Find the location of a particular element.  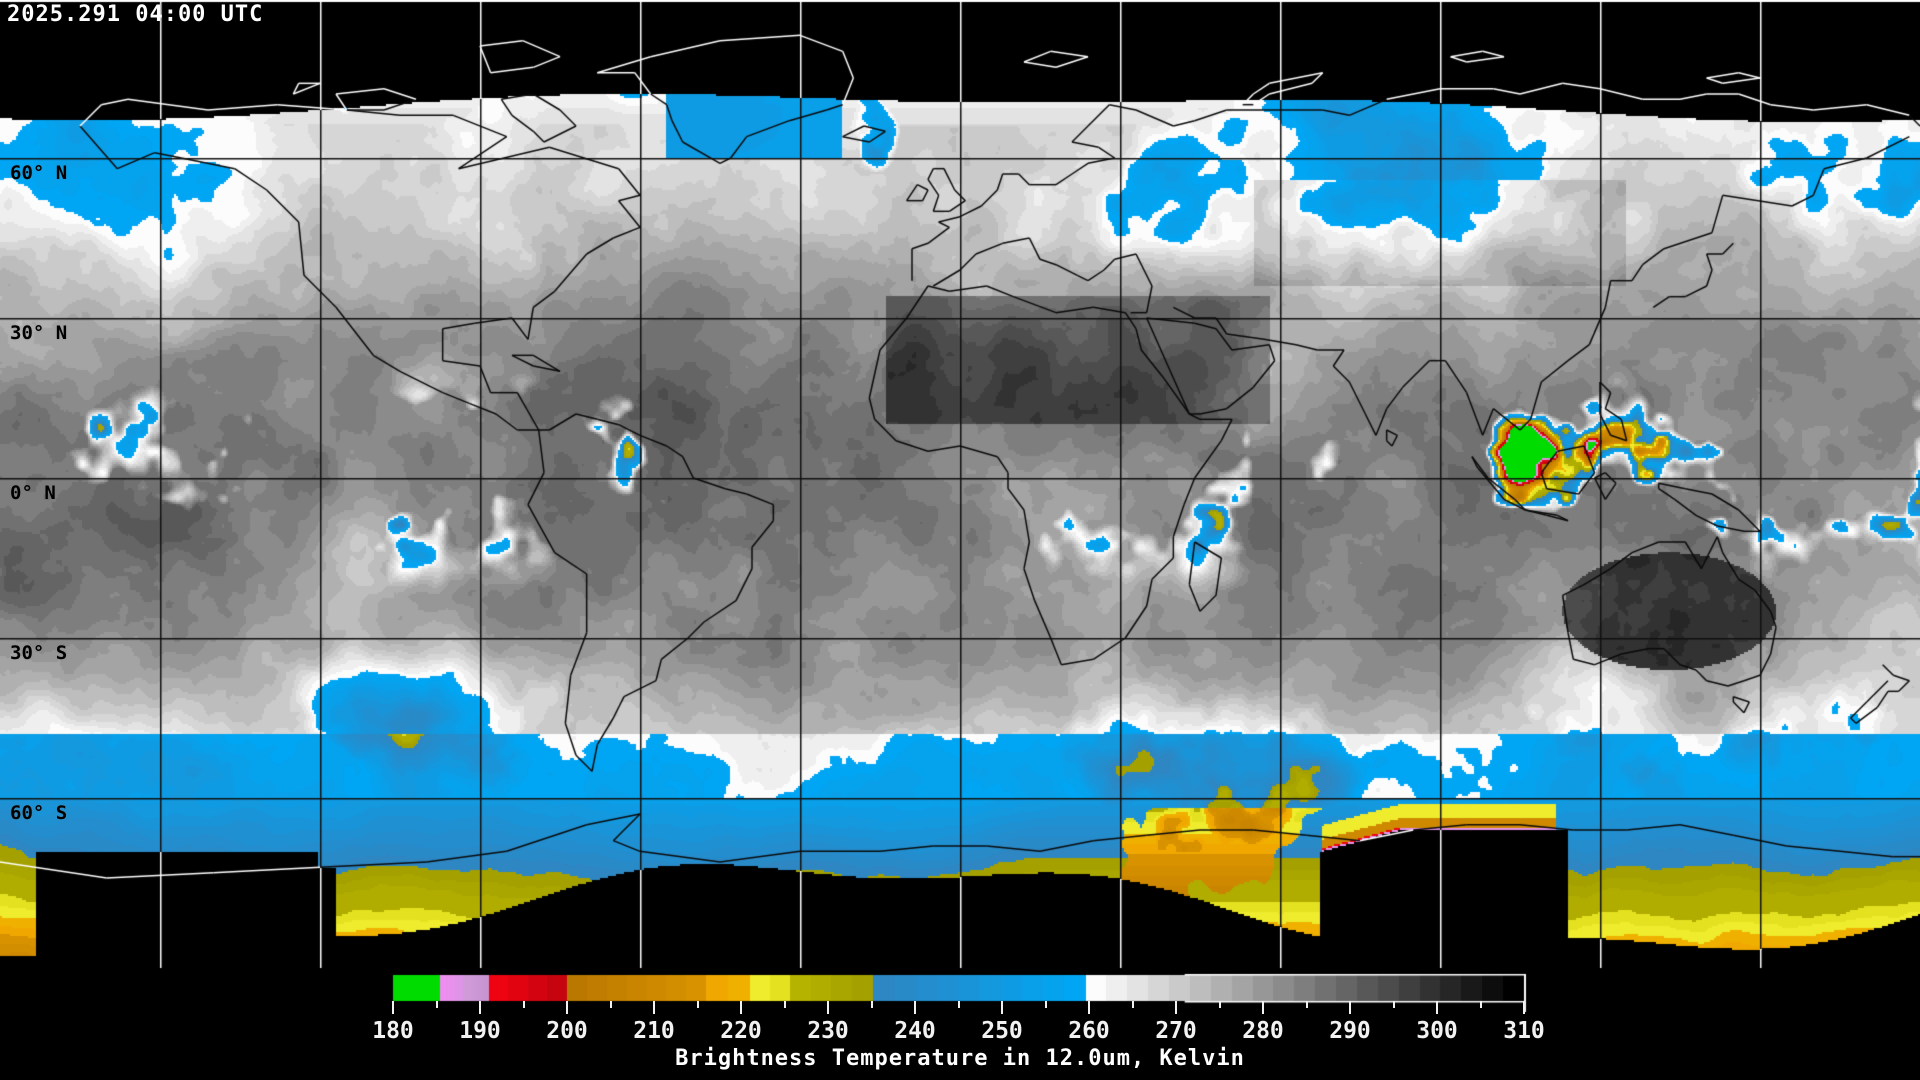

latitude-label: 30° S is located at coordinates (39, 653).